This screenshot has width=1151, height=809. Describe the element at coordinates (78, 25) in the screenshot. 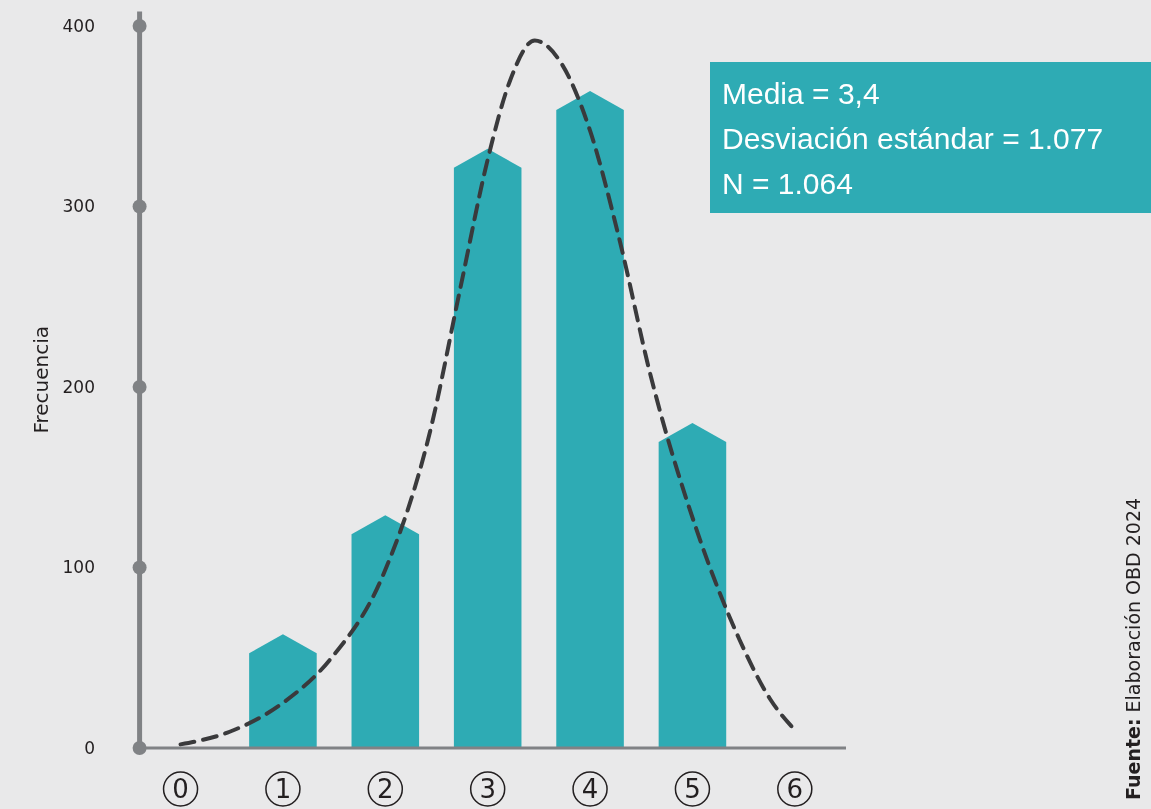

I see `y-tick-label: 400` at that location.